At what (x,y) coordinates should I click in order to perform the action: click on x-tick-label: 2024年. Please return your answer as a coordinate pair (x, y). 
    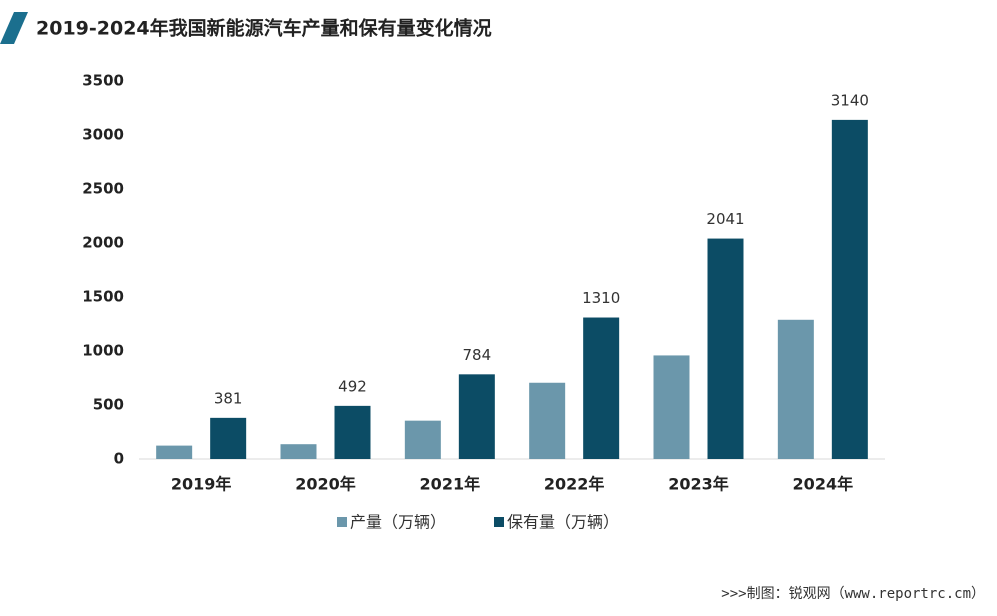
    Looking at the image, I should click on (823, 484).